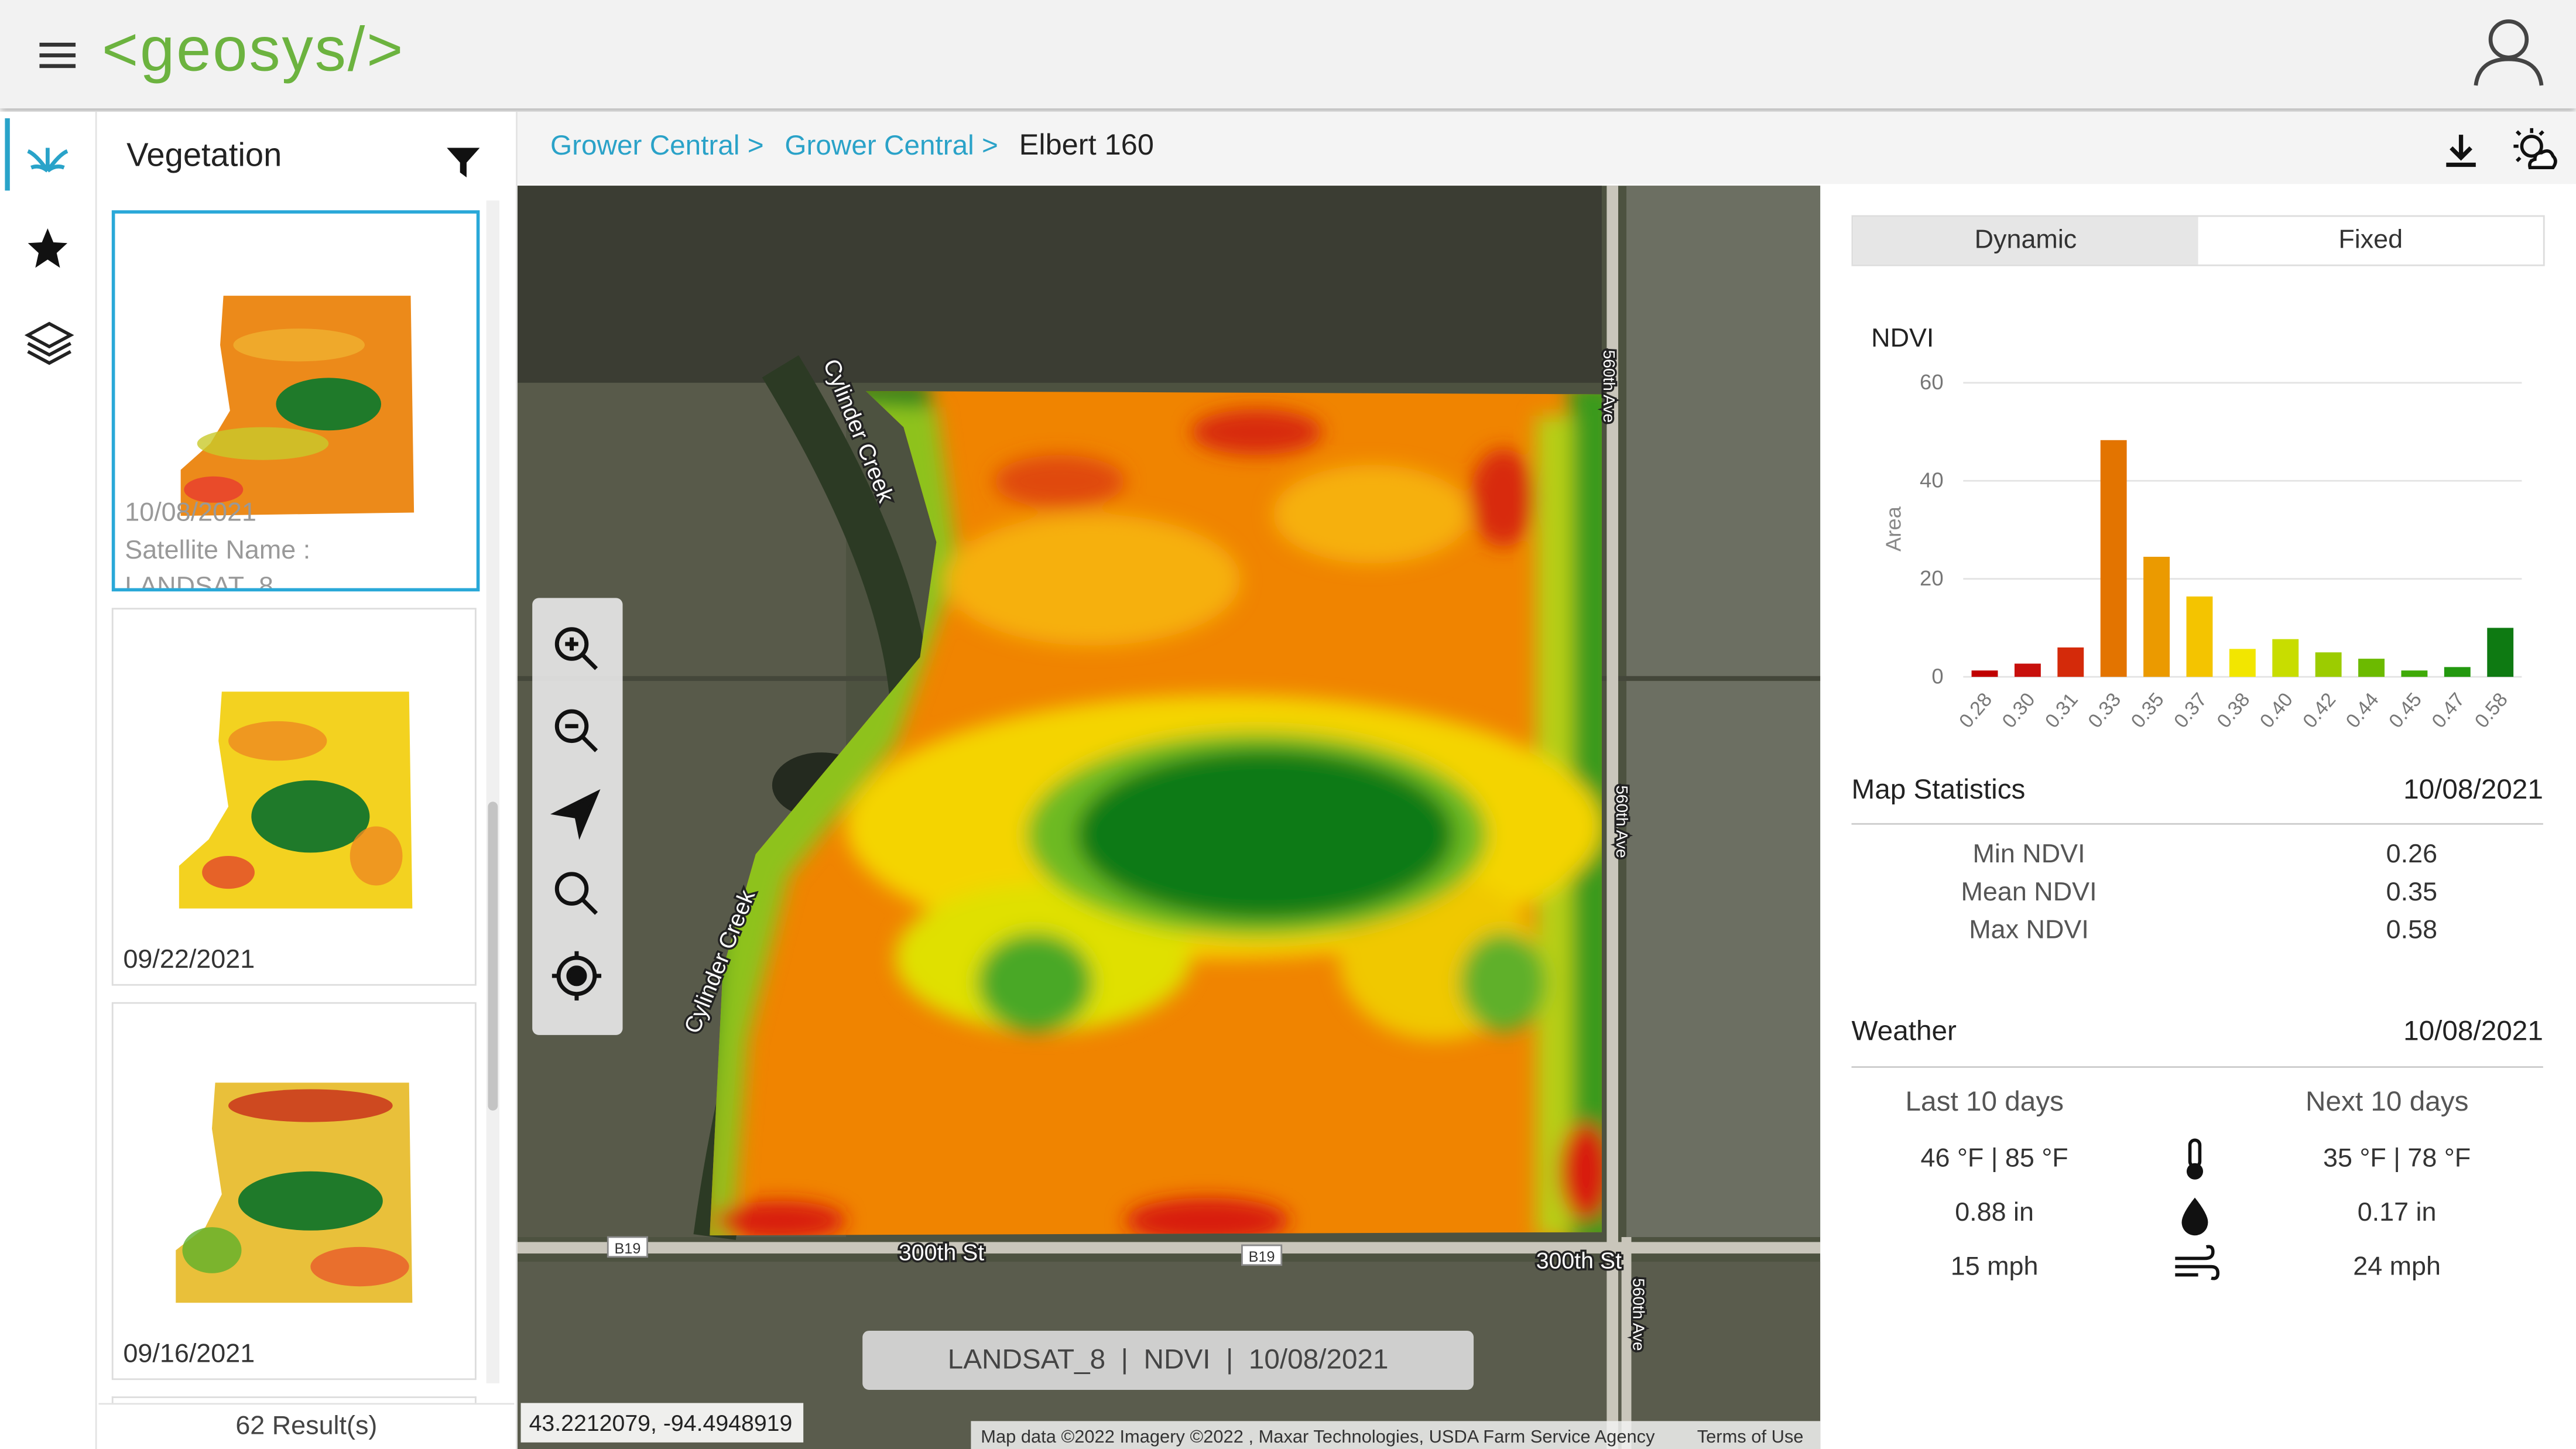  I want to click on x-tick-label: 0.30, so click(2018, 711).